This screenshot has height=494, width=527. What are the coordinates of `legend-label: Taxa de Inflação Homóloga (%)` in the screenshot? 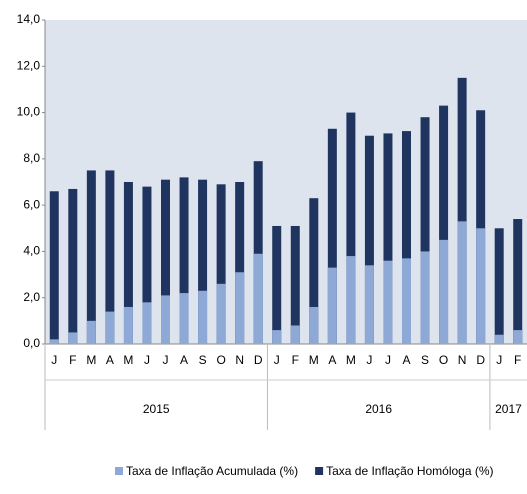 It's located at (409, 471).